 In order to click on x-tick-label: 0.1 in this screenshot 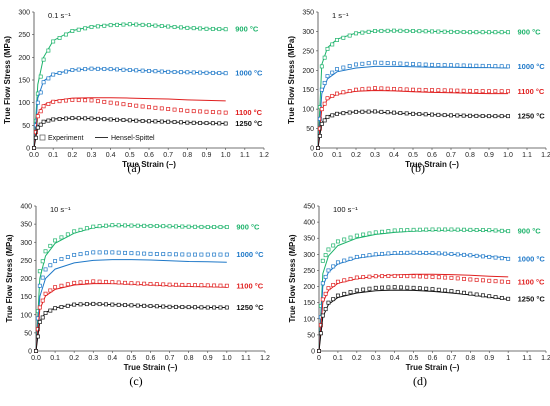, I will do `click(337, 155)`.